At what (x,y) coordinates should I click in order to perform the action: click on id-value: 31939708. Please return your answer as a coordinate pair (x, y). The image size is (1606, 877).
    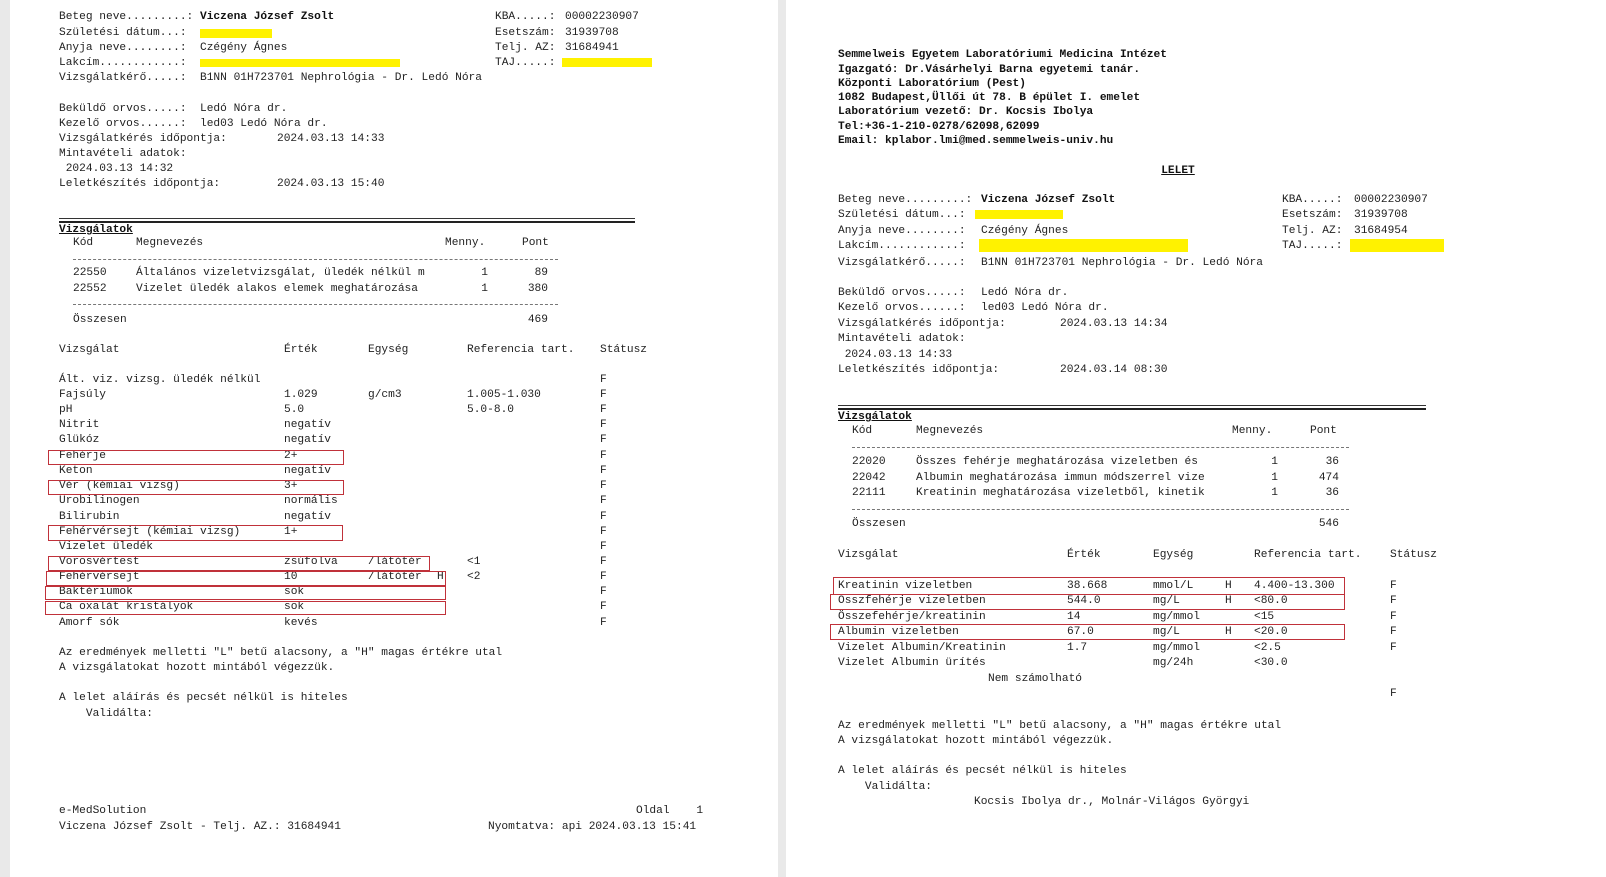
    Looking at the image, I should click on (1381, 215).